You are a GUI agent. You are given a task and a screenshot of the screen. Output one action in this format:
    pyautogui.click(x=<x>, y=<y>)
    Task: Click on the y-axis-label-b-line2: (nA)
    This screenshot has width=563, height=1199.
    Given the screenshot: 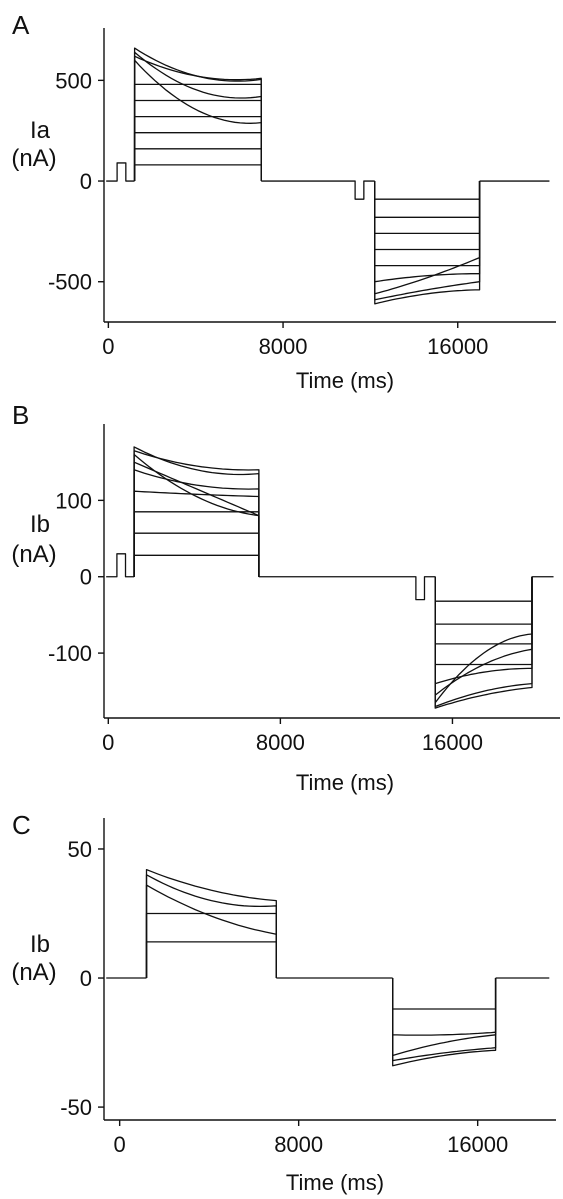 What is the action you would take?
    pyautogui.click(x=33, y=554)
    